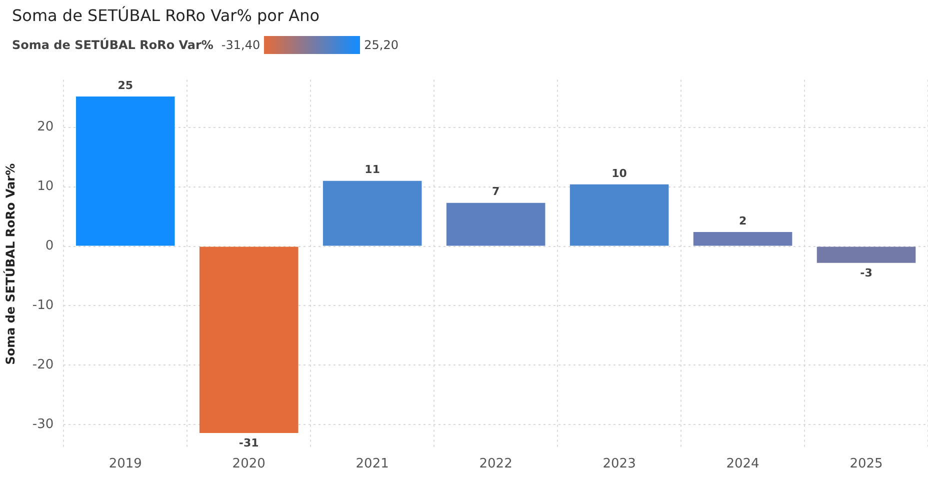 The image size is (928, 480). I want to click on data-label: 11, so click(372, 169).